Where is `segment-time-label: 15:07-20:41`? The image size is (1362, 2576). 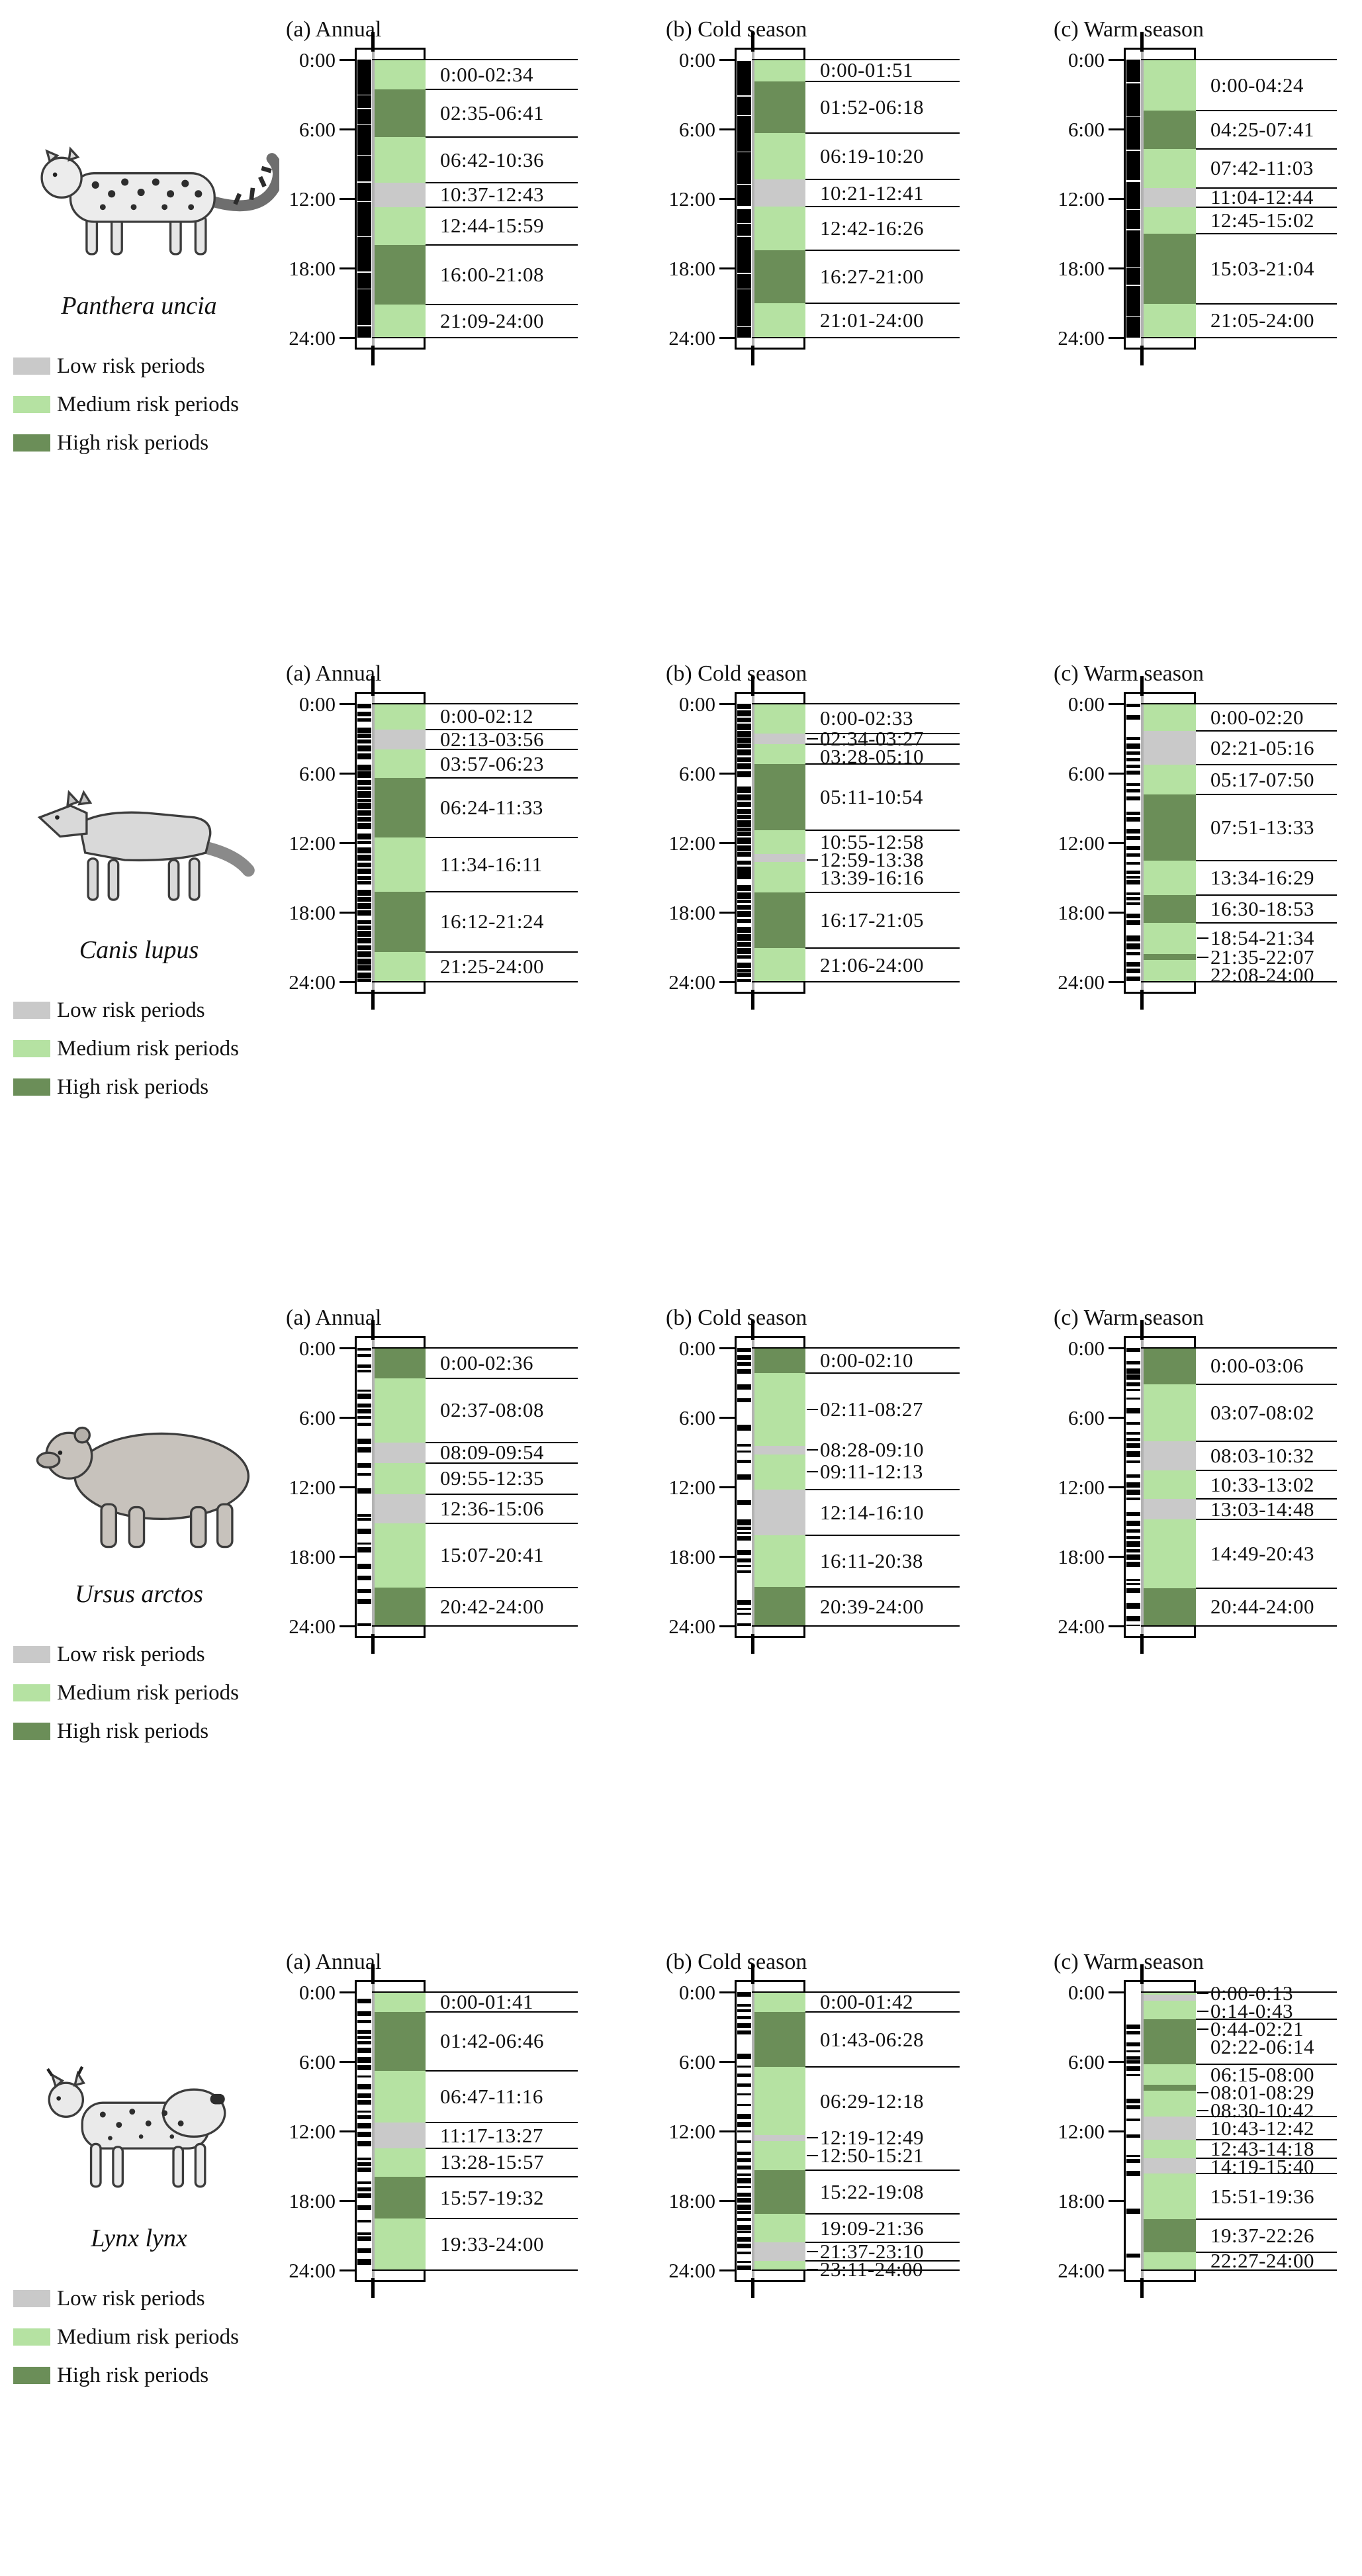
segment-time-label: 15:07-20:41 is located at coordinates (492, 1554).